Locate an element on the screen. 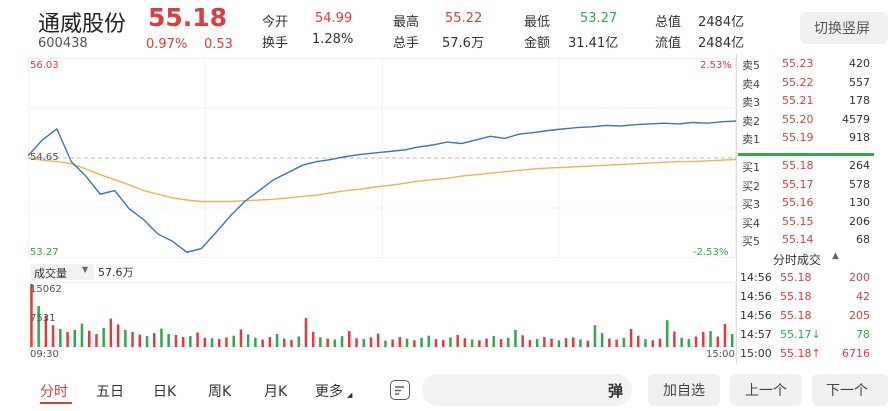 The image size is (888, 411). open-label: 今开 is located at coordinates (275, 22).